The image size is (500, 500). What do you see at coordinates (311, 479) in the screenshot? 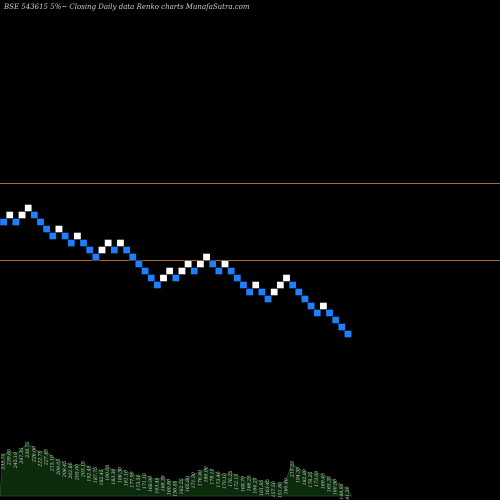
I see `volume-label: 178.25` at bounding box center [311, 479].